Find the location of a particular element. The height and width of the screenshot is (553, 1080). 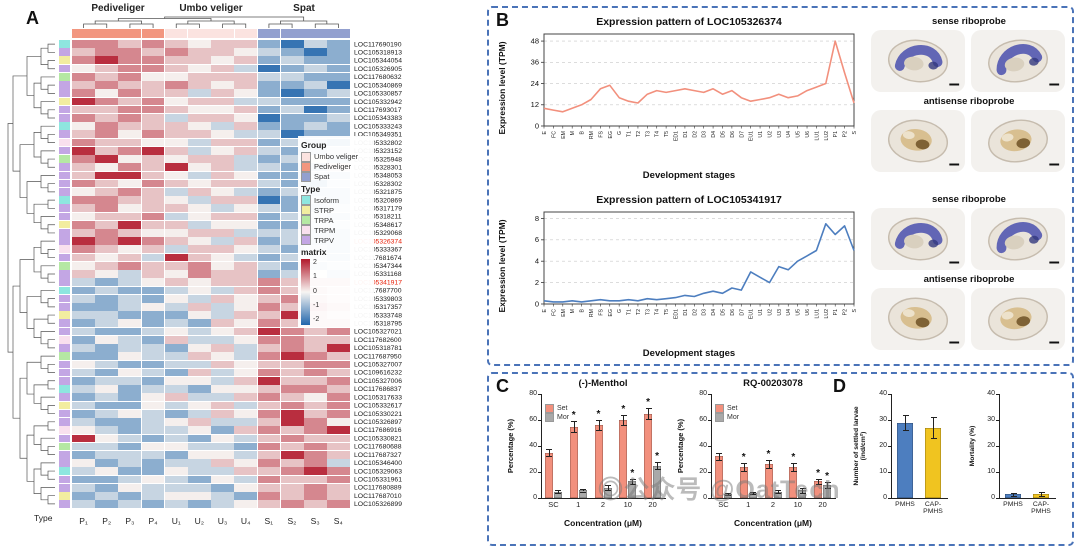

stage-tick-label: U1 is located at coordinates (761, 312).